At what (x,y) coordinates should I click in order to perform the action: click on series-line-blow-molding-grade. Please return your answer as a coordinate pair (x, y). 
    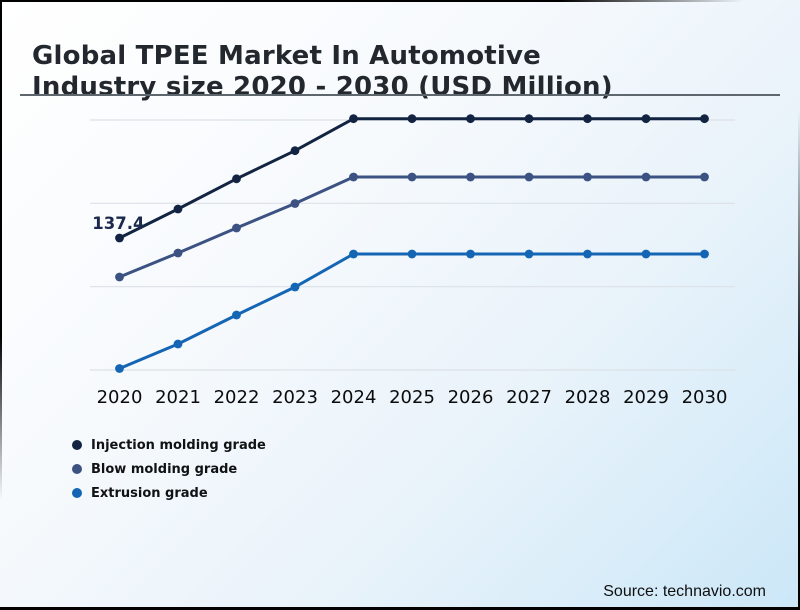
    Looking at the image, I should click on (411, 227).